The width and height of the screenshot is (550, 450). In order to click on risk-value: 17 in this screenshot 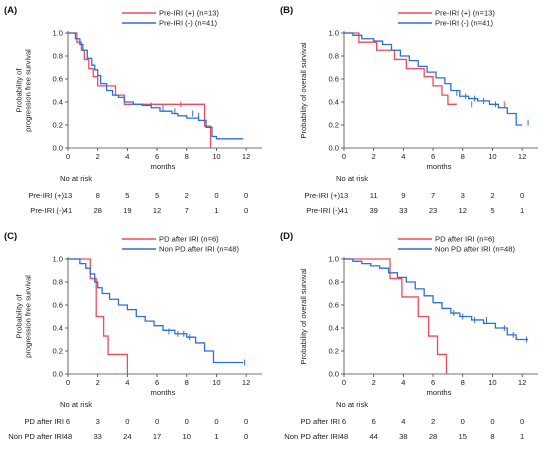, I will do `click(157, 436)`.